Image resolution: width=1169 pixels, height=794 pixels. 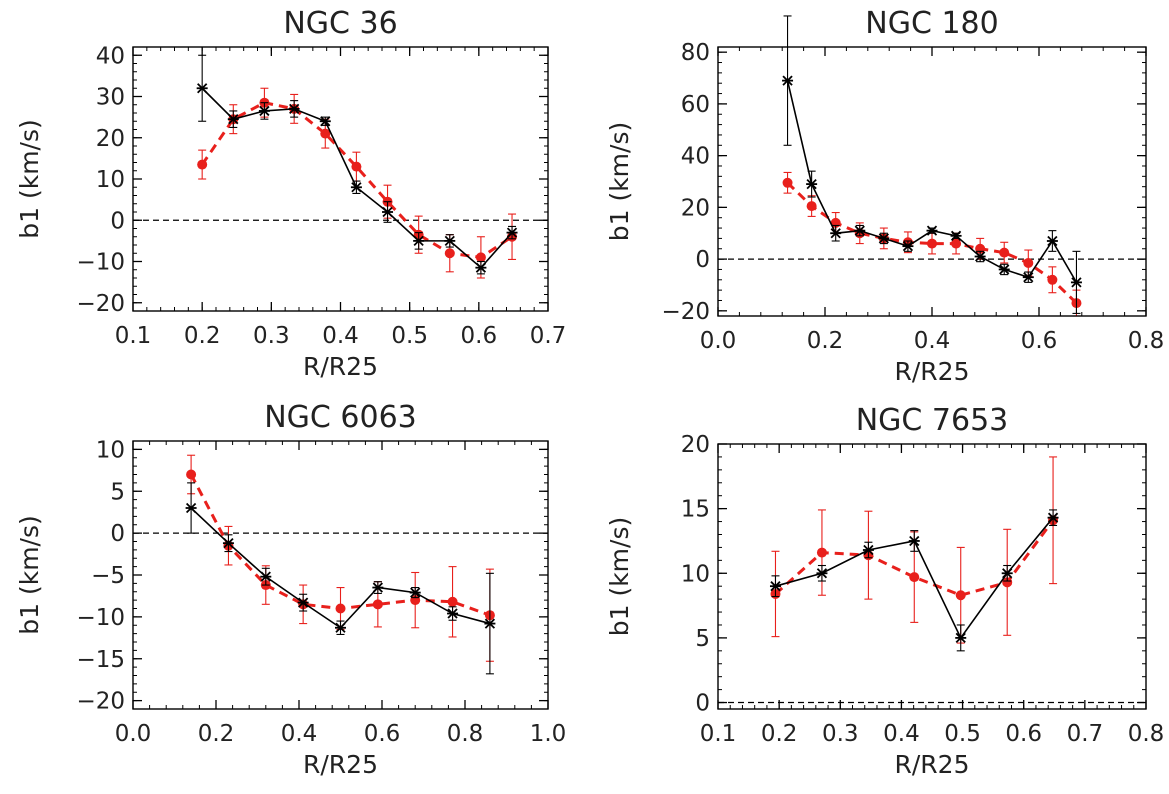 What do you see at coordinates (695, 105) in the screenshot?
I see `y-tick-label: 60` at bounding box center [695, 105].